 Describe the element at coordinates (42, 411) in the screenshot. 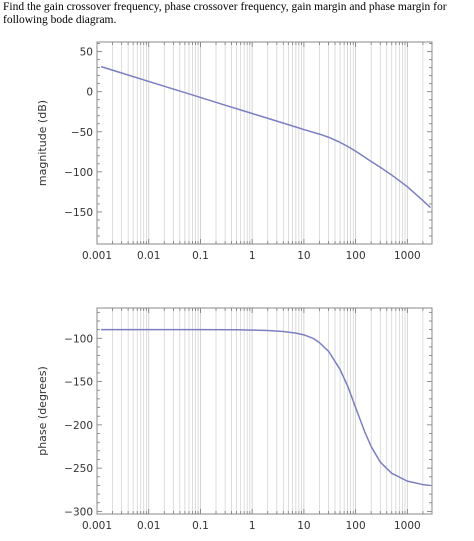

I see `phase-y-axis-title: phase (degrees)` at that location.